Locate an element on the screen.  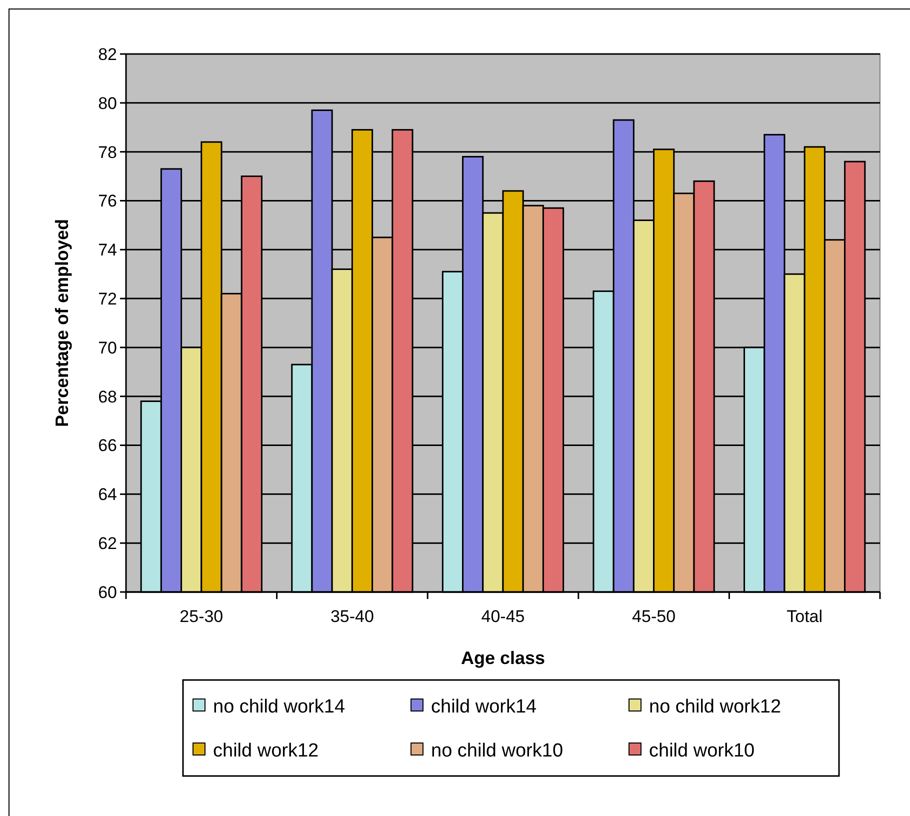
x-axis-title: Age class is located at coordinates (503, 658).